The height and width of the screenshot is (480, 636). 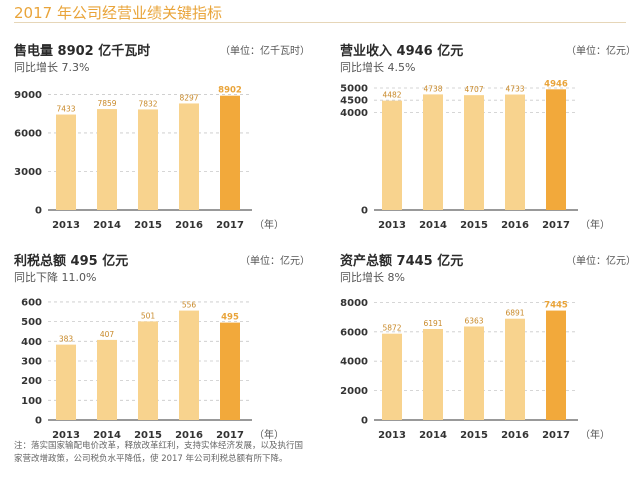 I want to click on bar-value-label: 407, so click(x=107, y=334).